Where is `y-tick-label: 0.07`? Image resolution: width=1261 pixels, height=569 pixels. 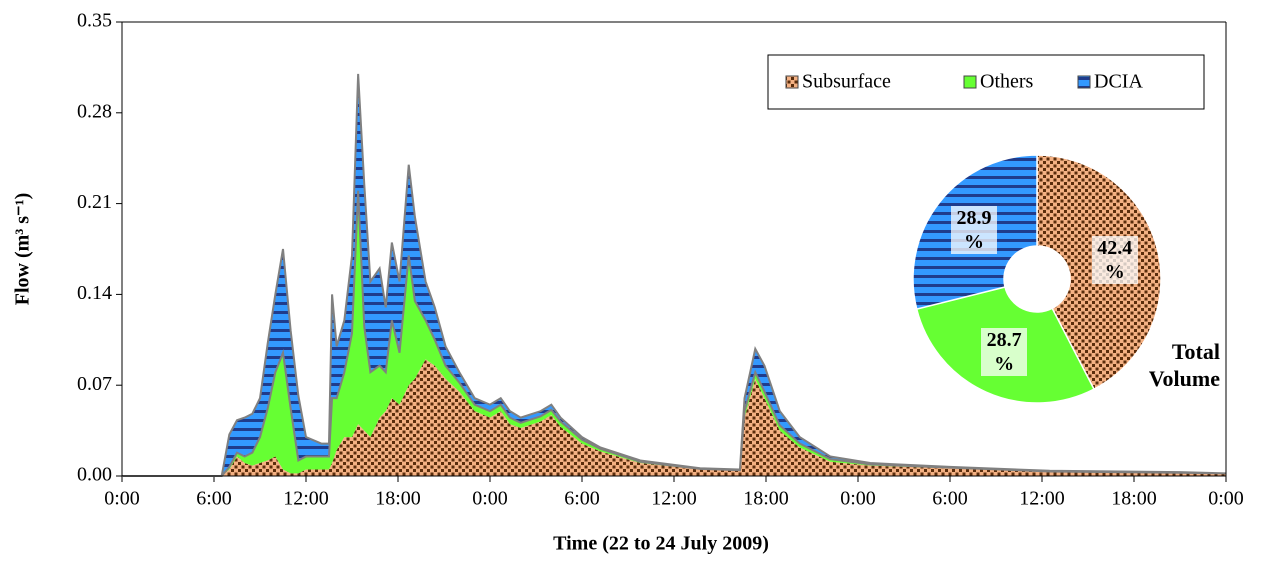
y-tick-label: 0.07 is located at coordinates (94, 384).